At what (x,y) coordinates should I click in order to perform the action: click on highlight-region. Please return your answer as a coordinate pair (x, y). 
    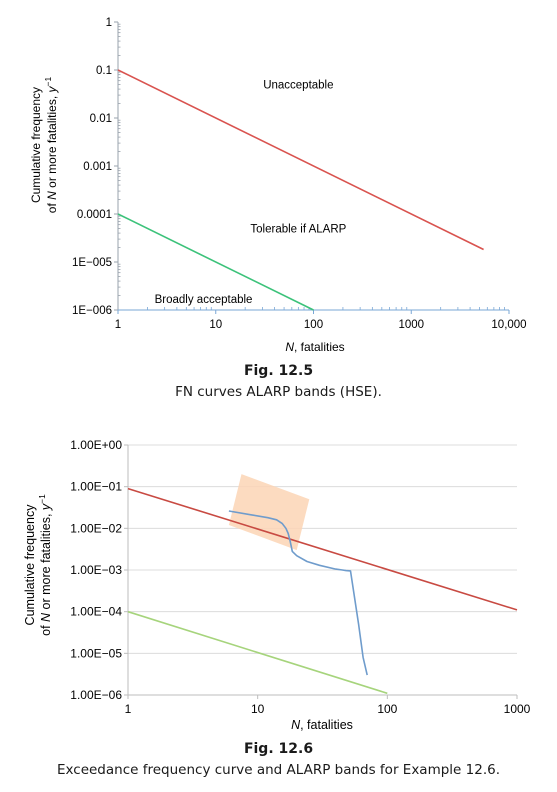
    Looking at the image, I should click on (269, 512).